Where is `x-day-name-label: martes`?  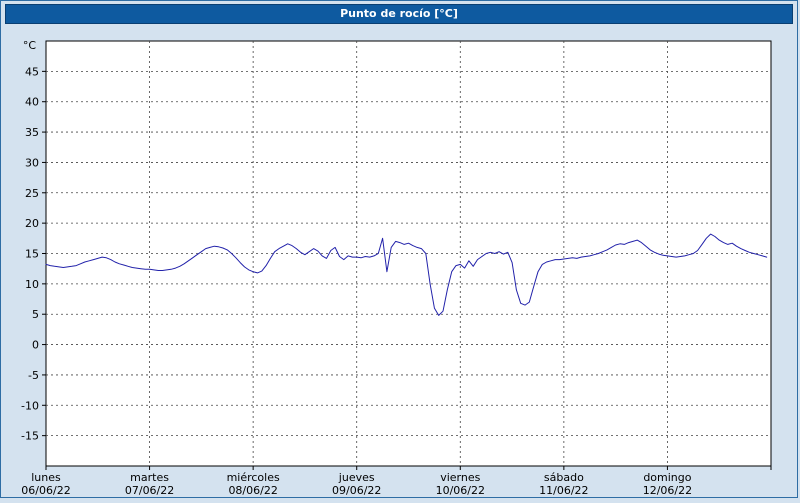 x-day-name-label: martes is located at coordinates (149, 477).